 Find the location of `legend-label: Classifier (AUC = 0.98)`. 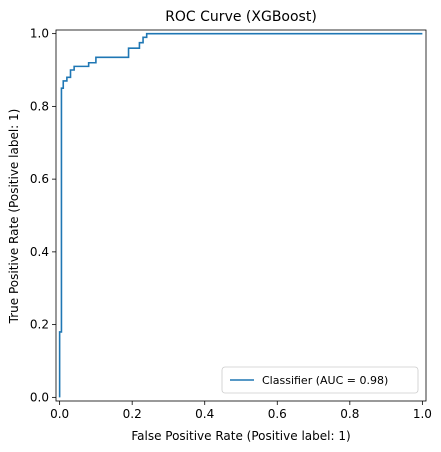

legend-label: Classifier (AUC = 0.98) is located at coordinates (325, 380).